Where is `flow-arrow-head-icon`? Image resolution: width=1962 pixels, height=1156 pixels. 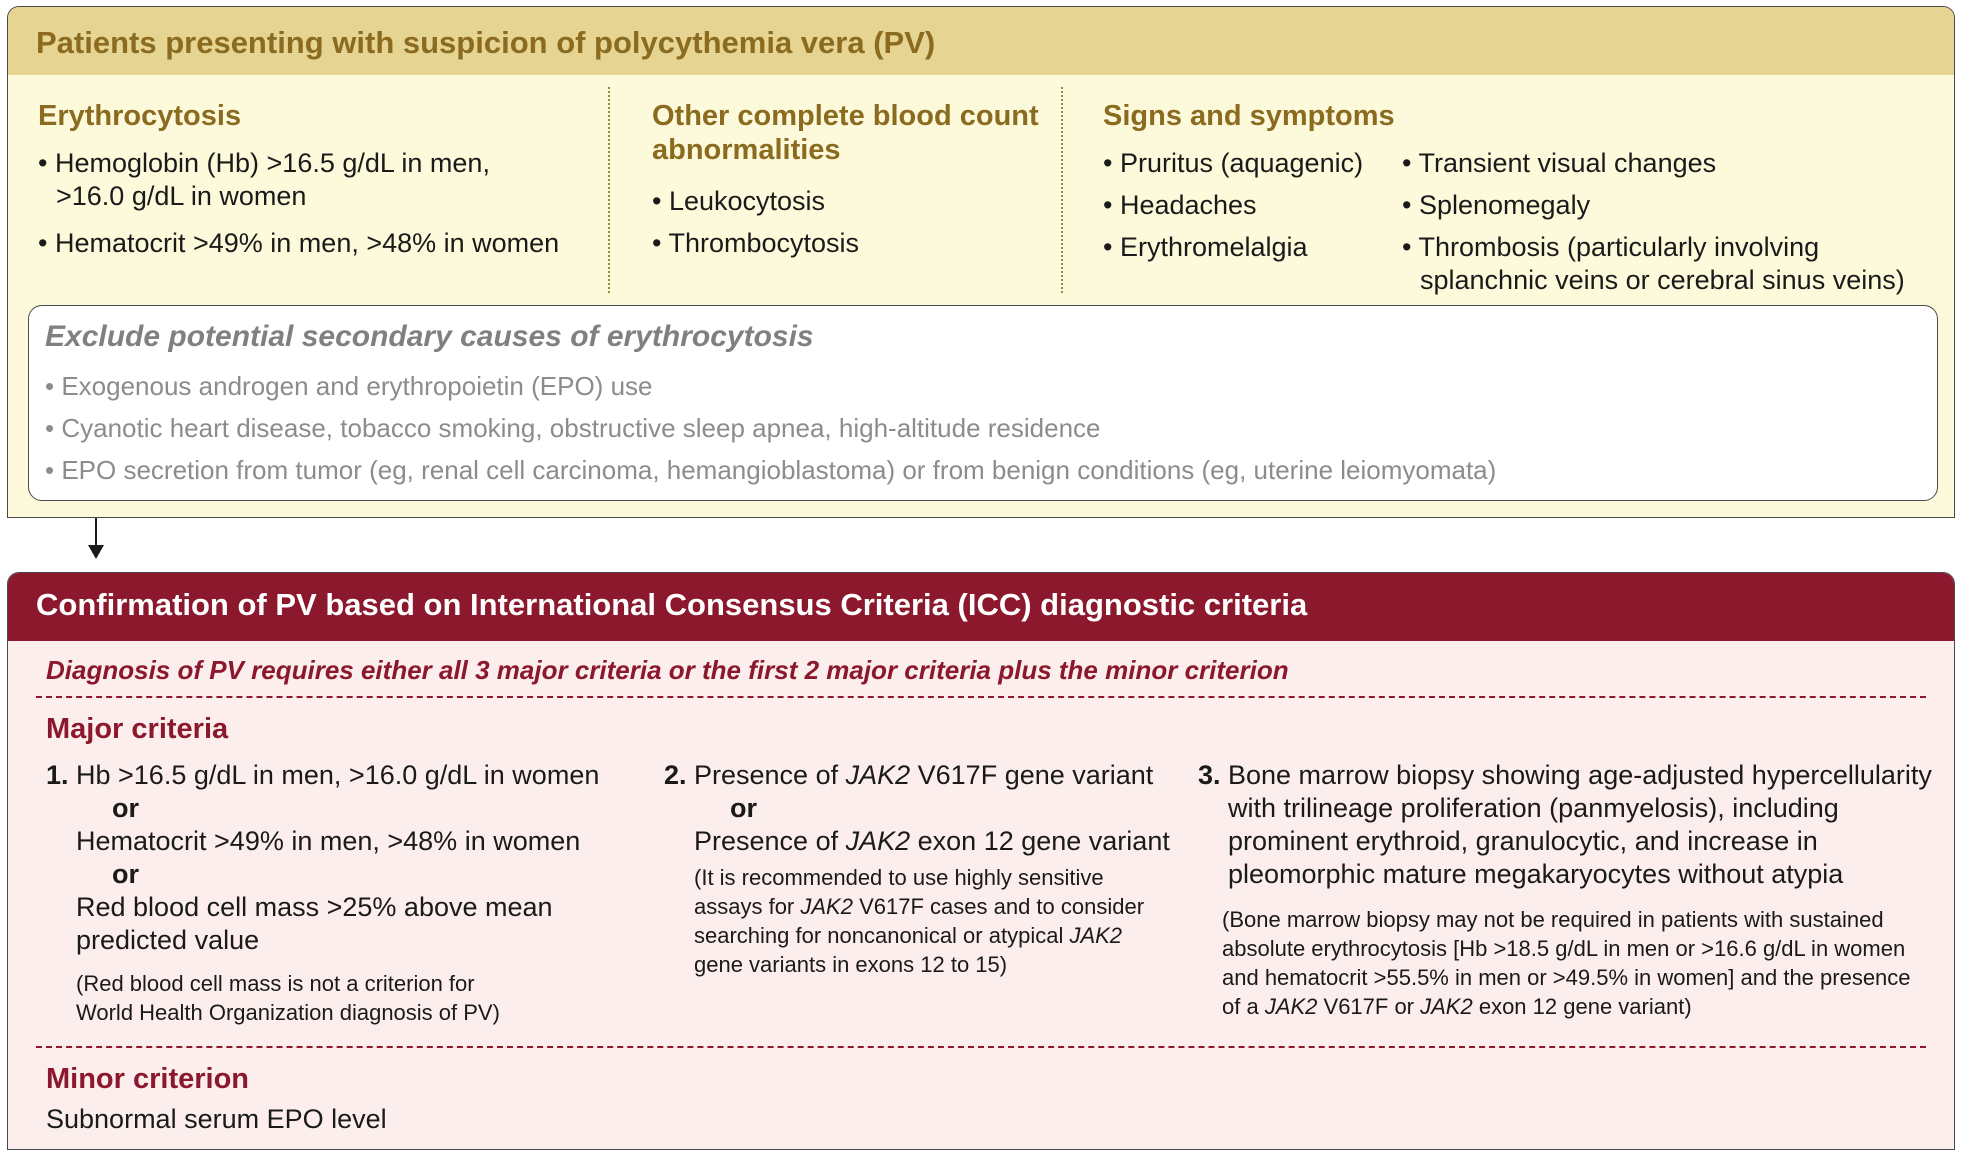 flow-arrow-head-icon is located at coordinates (96, 552).